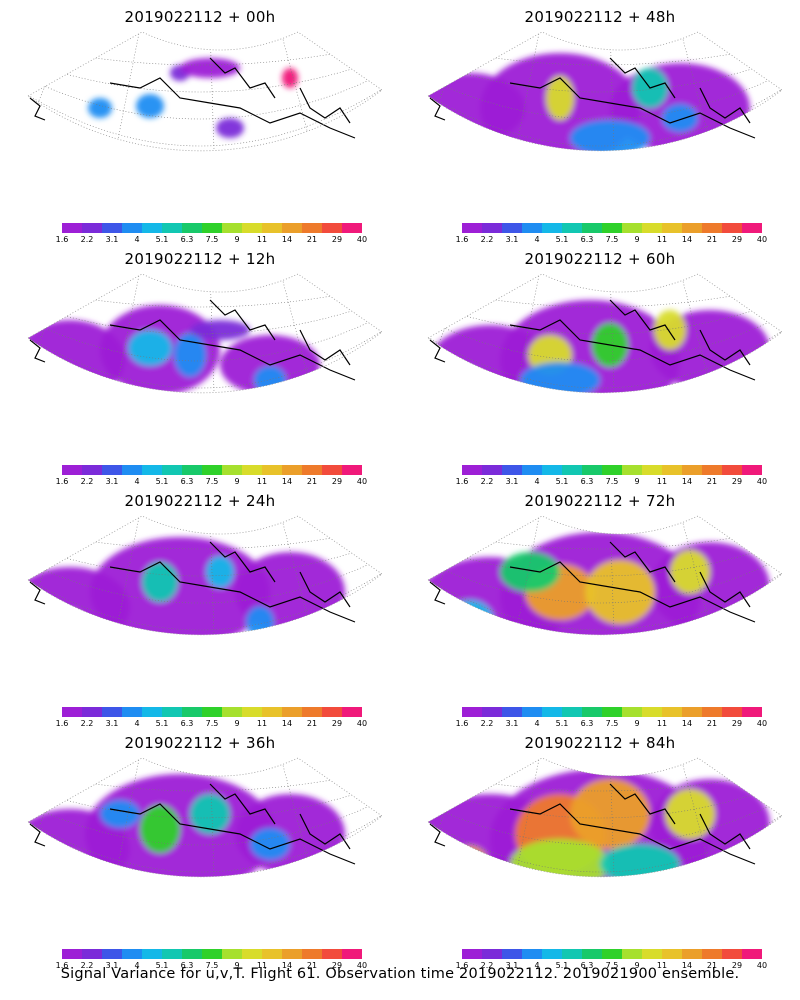 The image size is (800, 1000). Describe the element at coordinates (600, 501) in the screenshot. I see `panel-title: 2019022112 + 72h` at that location.